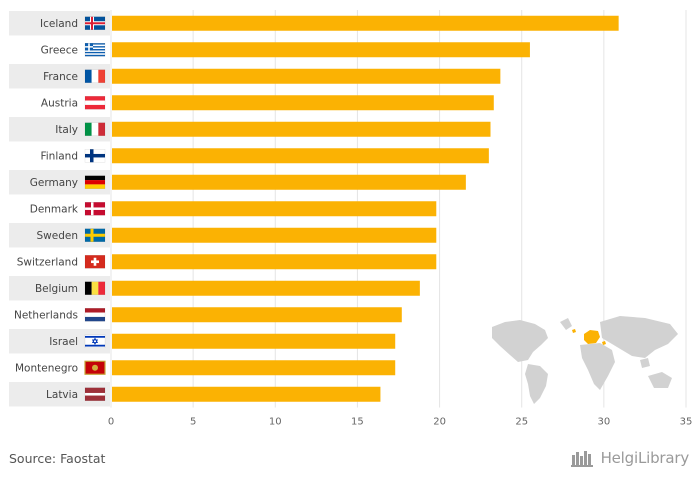  What do you see at coordinates (357, 422) in the screenshot?
I see `x-tick-label: 15` at bounding box center [357, 422].